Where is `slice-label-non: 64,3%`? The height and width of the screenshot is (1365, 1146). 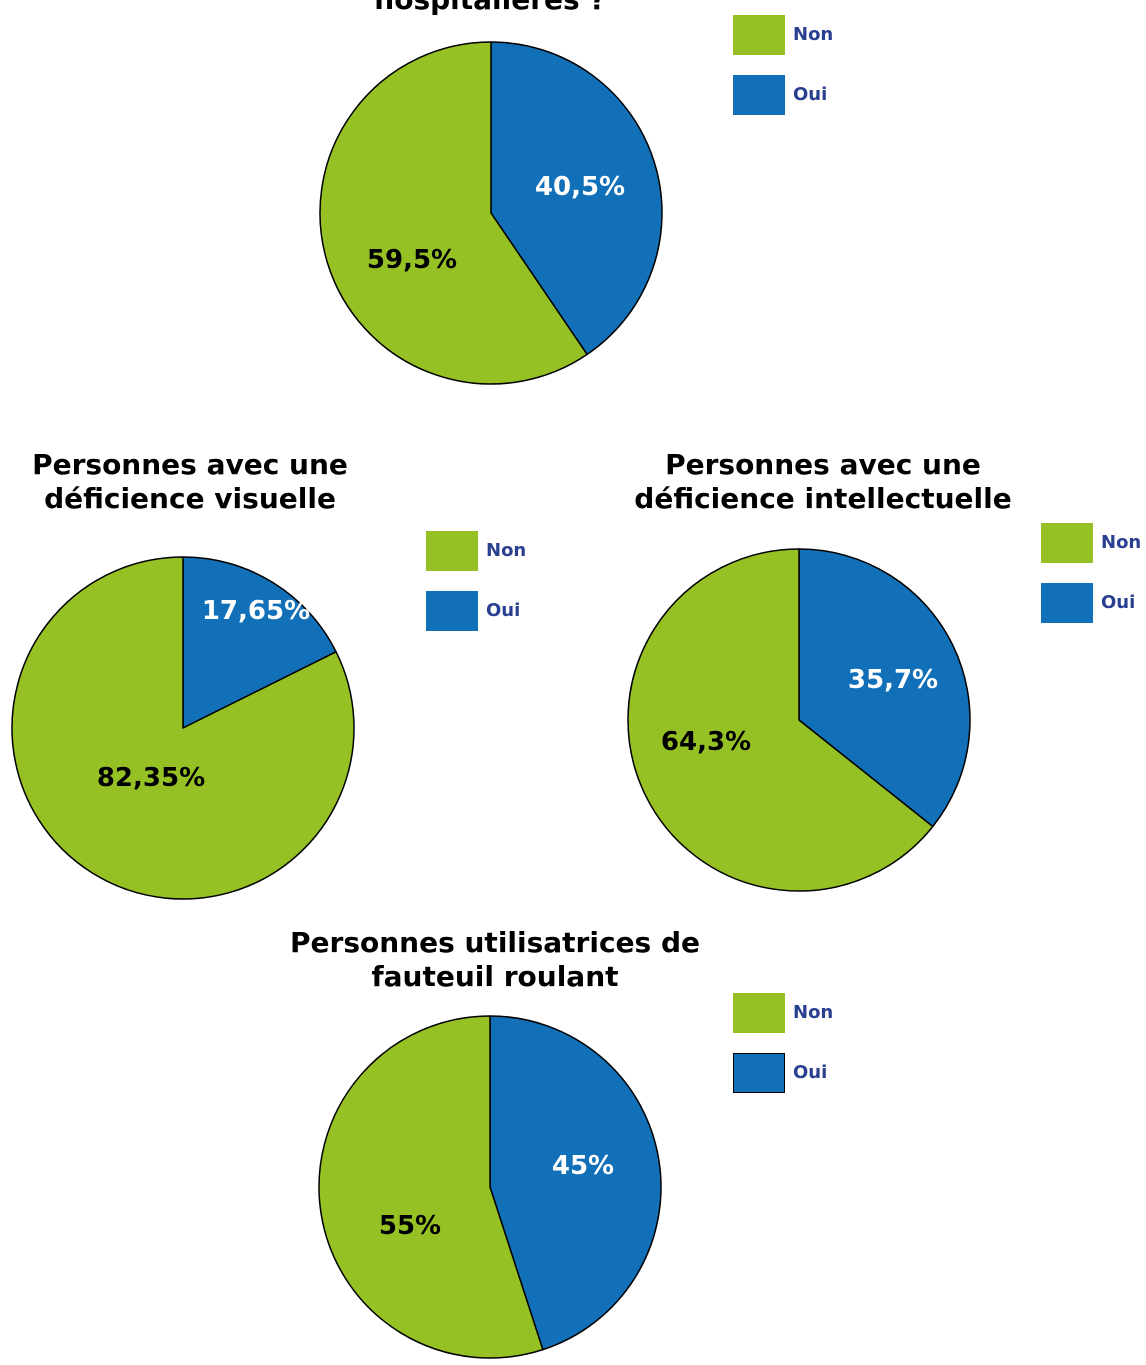
slice-label-non: 64,3% is located at coordinates (706, 742).